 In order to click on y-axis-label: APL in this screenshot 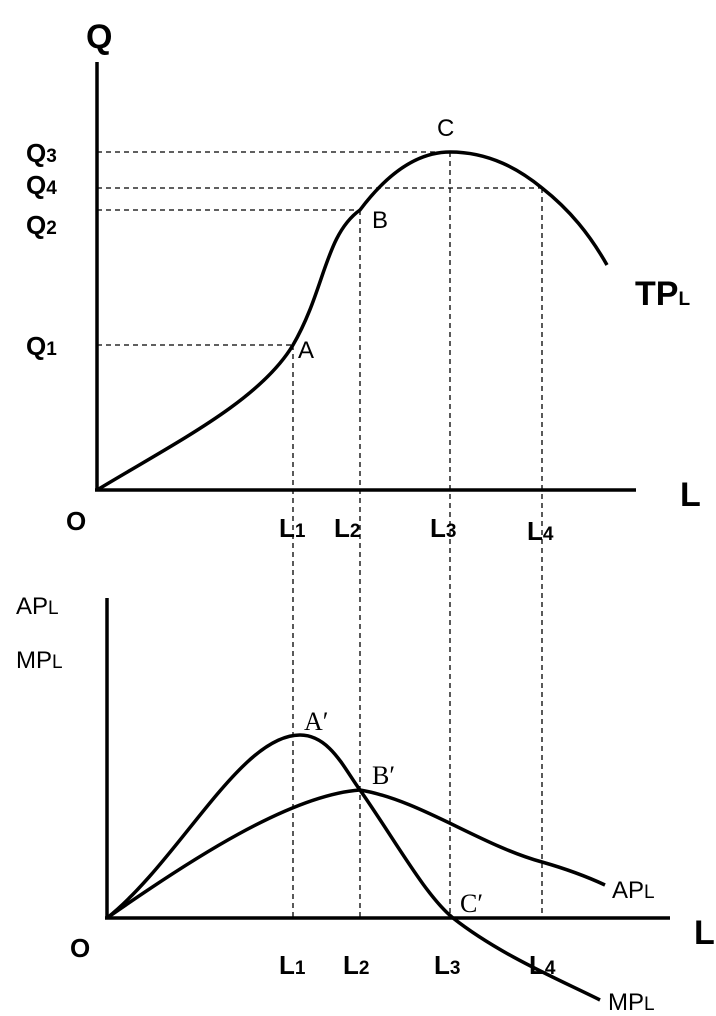, I will do `click(37, 606)`.